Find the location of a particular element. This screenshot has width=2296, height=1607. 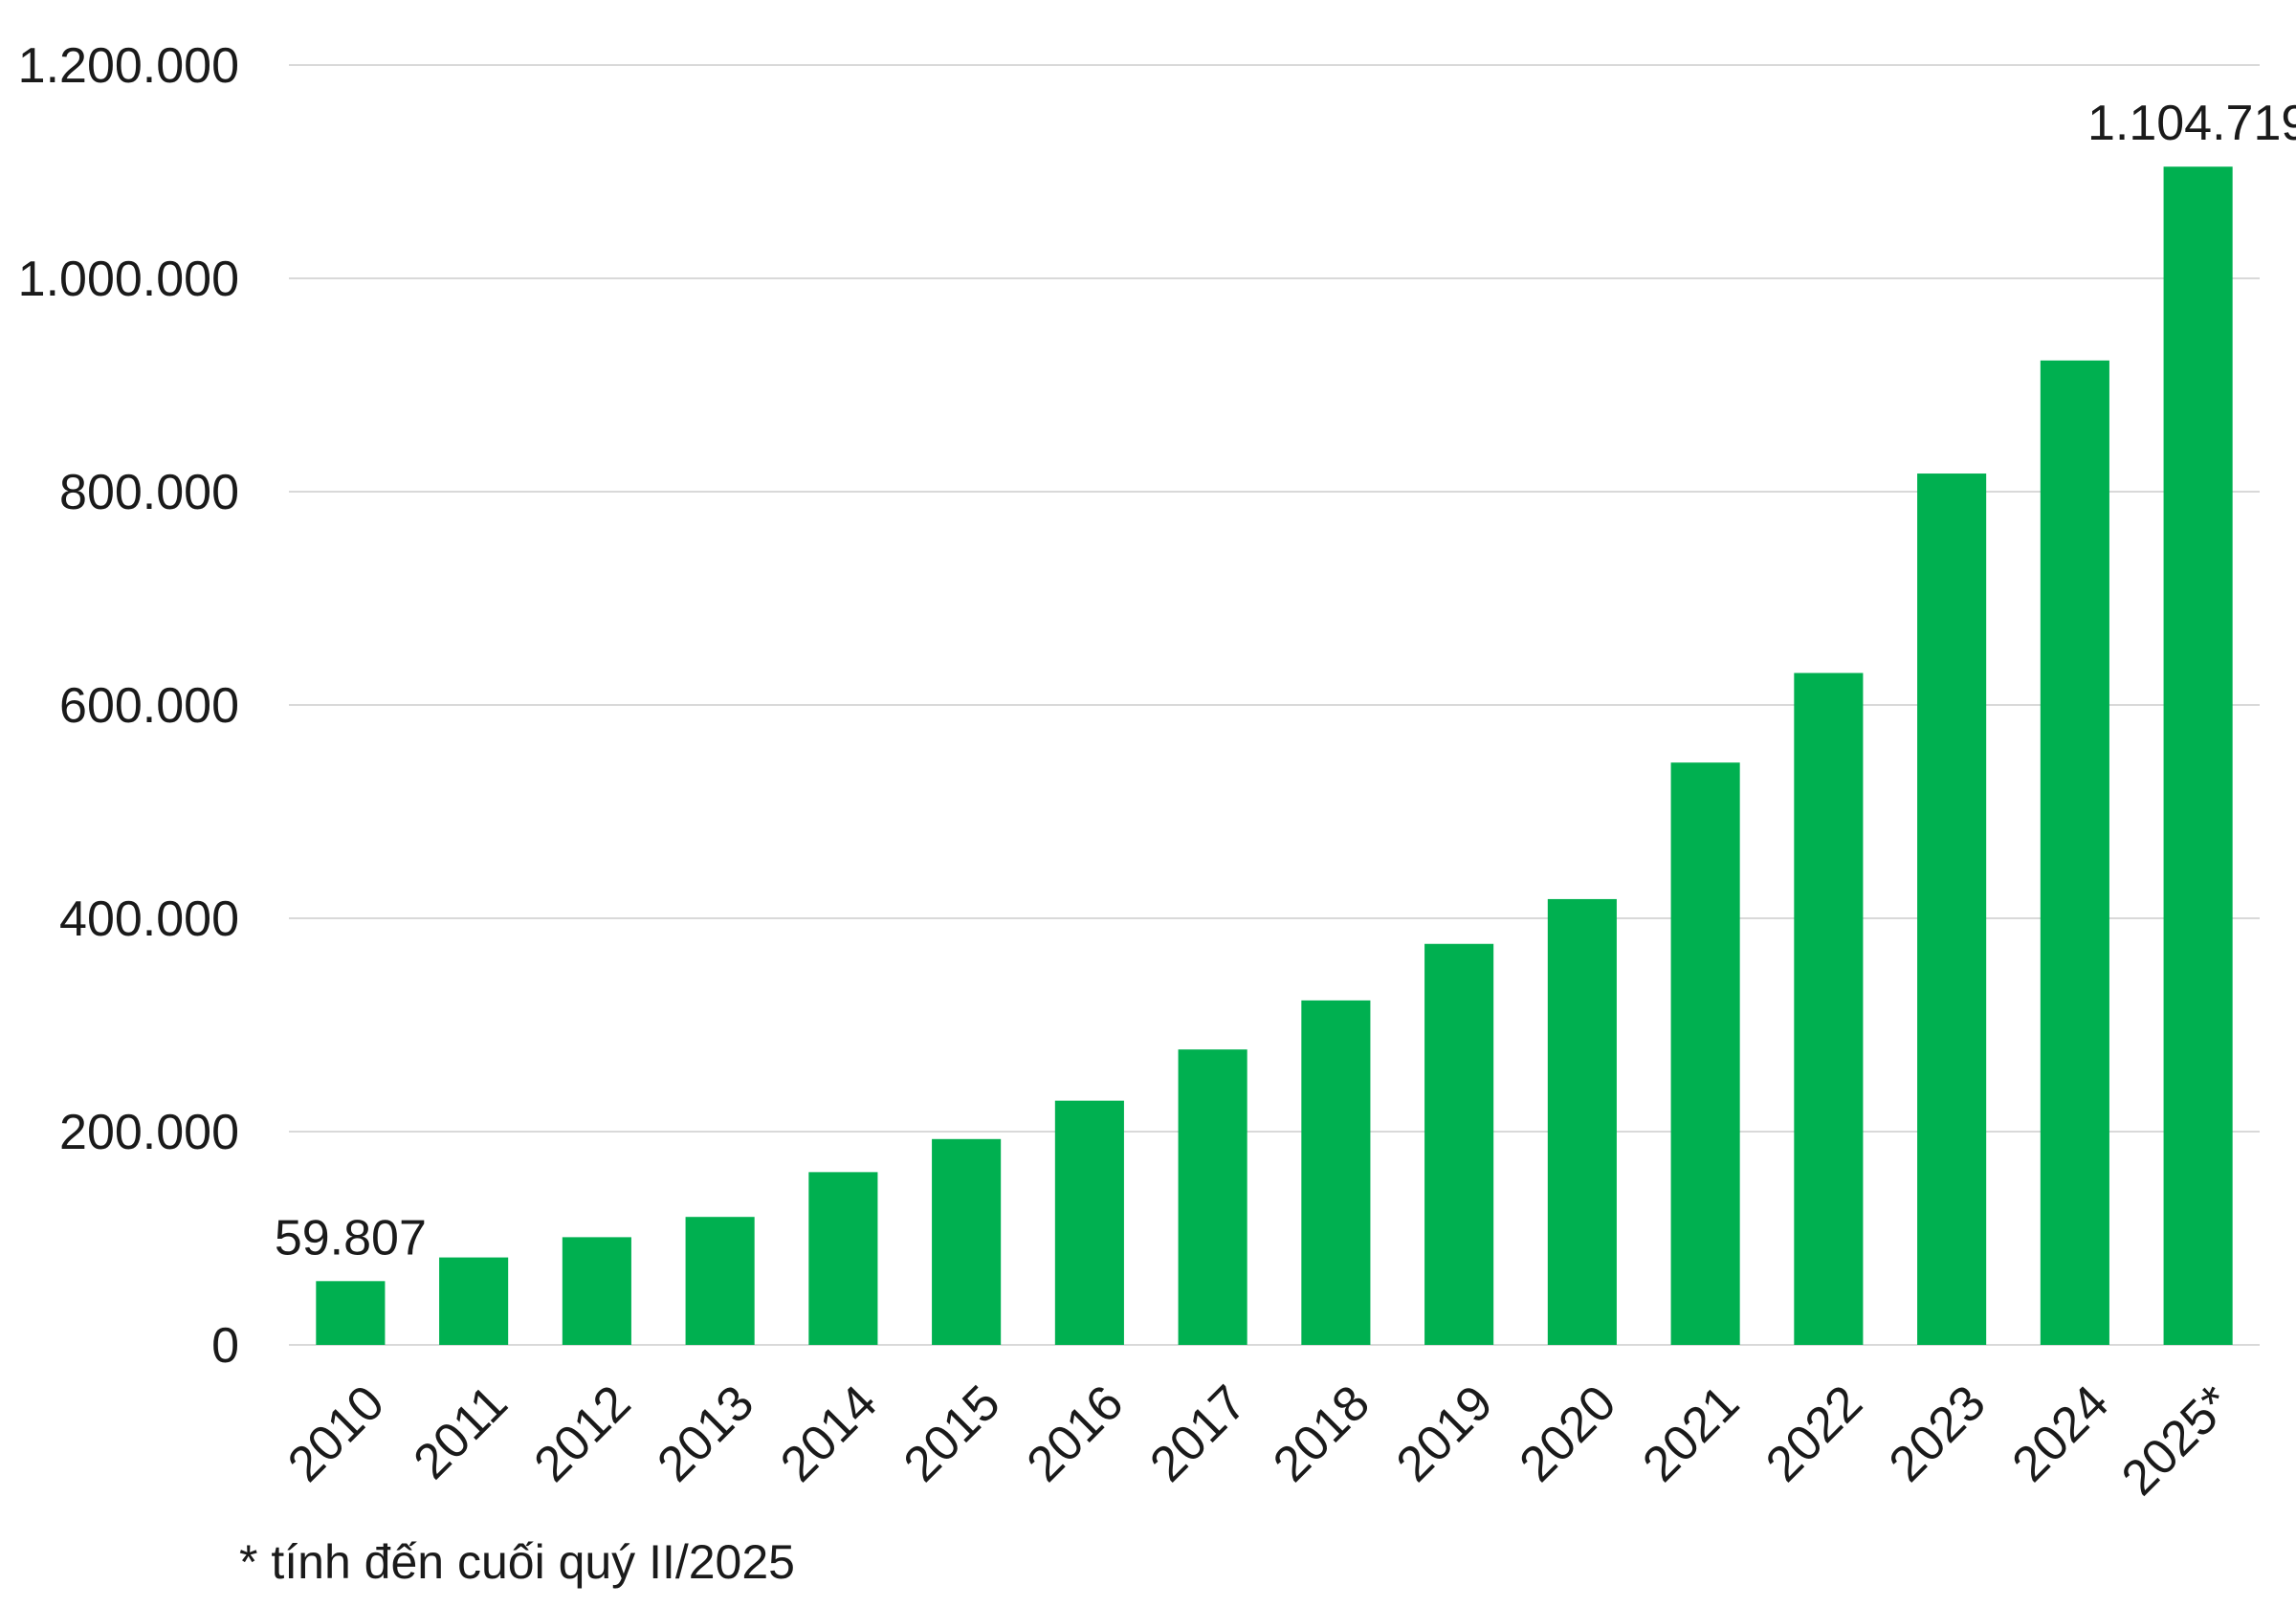

bar-2023 is located at coordinates (1952, 909).